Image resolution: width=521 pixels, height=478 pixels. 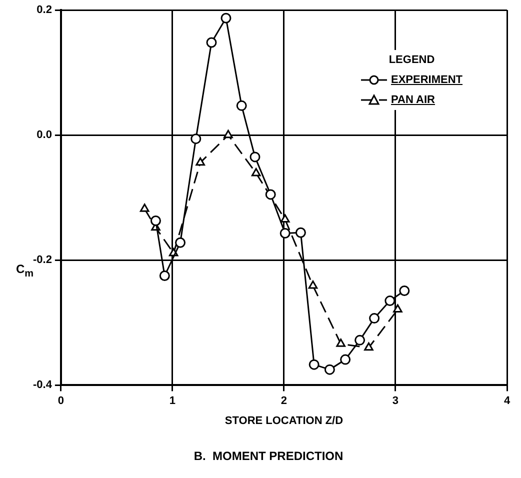 What do you see at coordinates (427, 80) in the screenshot?
I see `legend-label: EXPERIMENT` at bounding box center [427, 80].